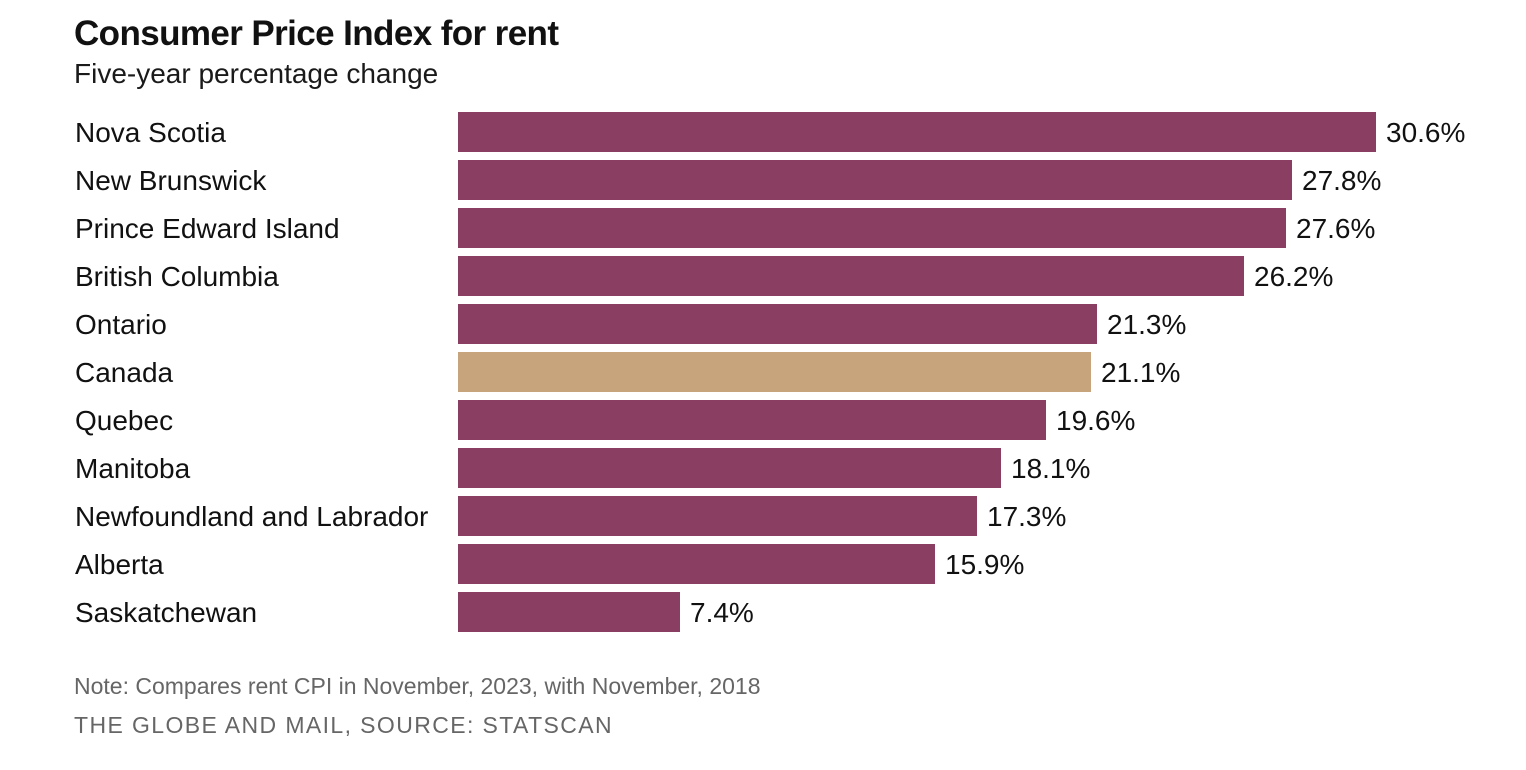  Describe the element at coordinates (344, 725) in the screenshot. I see `chart-source: THE GLOBE AND MAIL, SOURCE: STATSCAN` at that location.